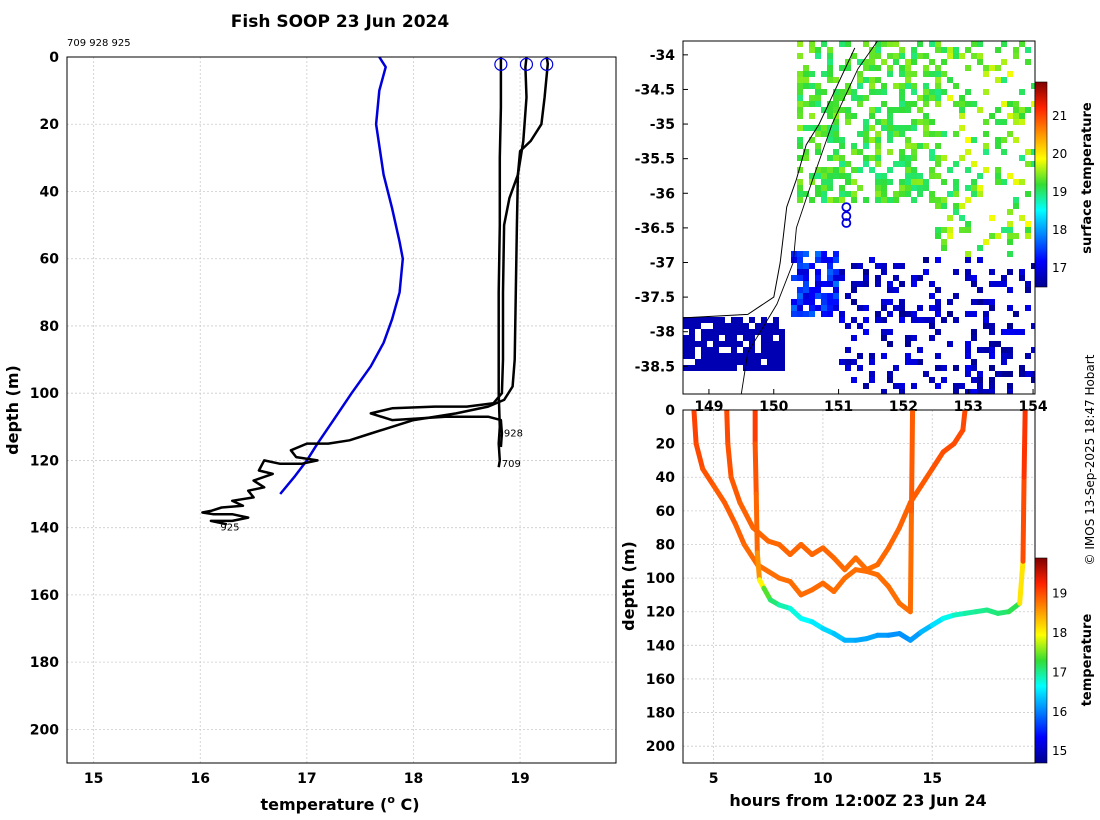 The width and height of the screenshot is (1100, 820). I want to click on map-colorbar, so click(1041, 184).